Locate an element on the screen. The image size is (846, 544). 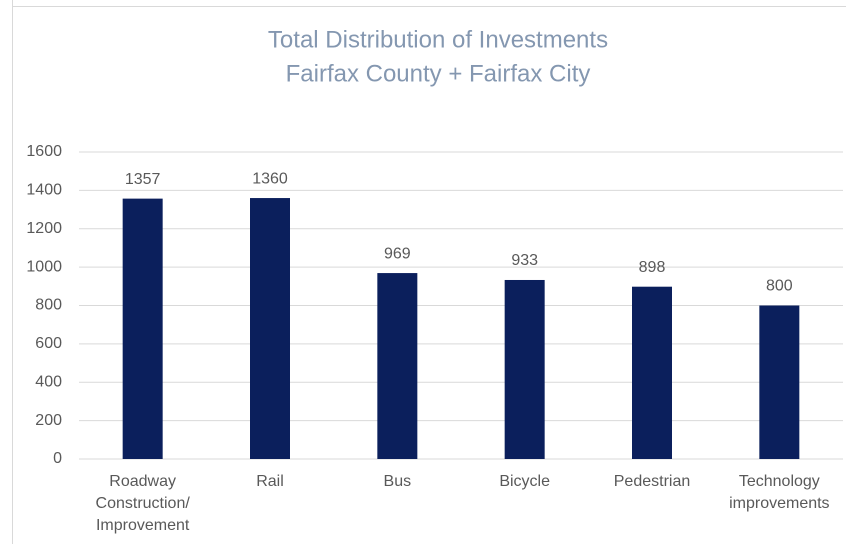
x-tick-label: Pedestrian is located at coordinates (652, 481).